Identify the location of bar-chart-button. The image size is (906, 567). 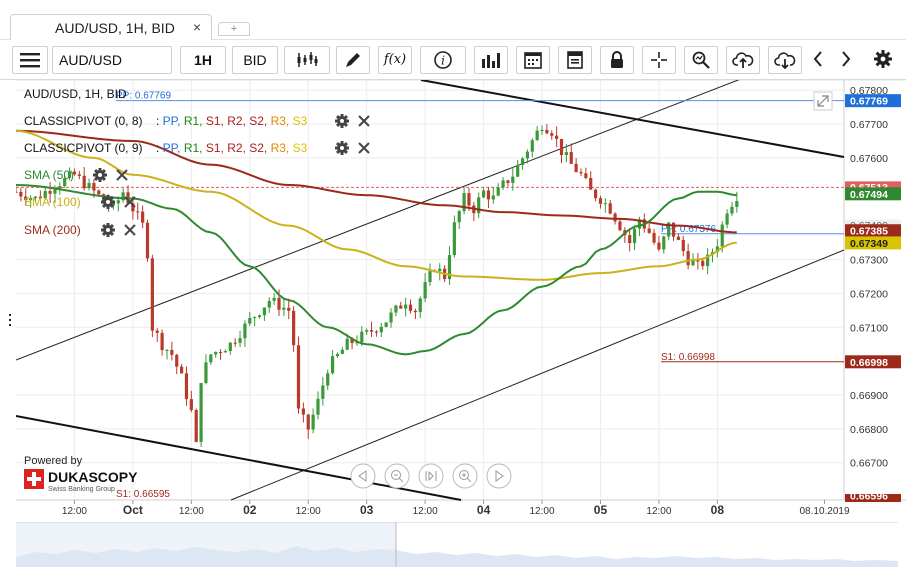
(491, 60).